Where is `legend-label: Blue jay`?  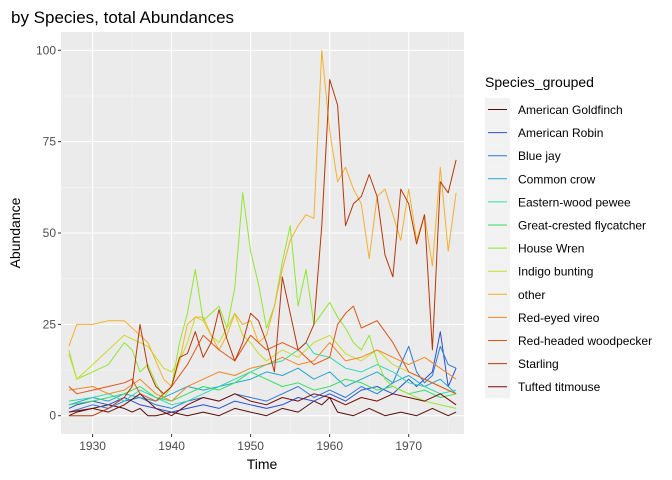
legend-label: Blue jay is located at coordinates (539, 156).